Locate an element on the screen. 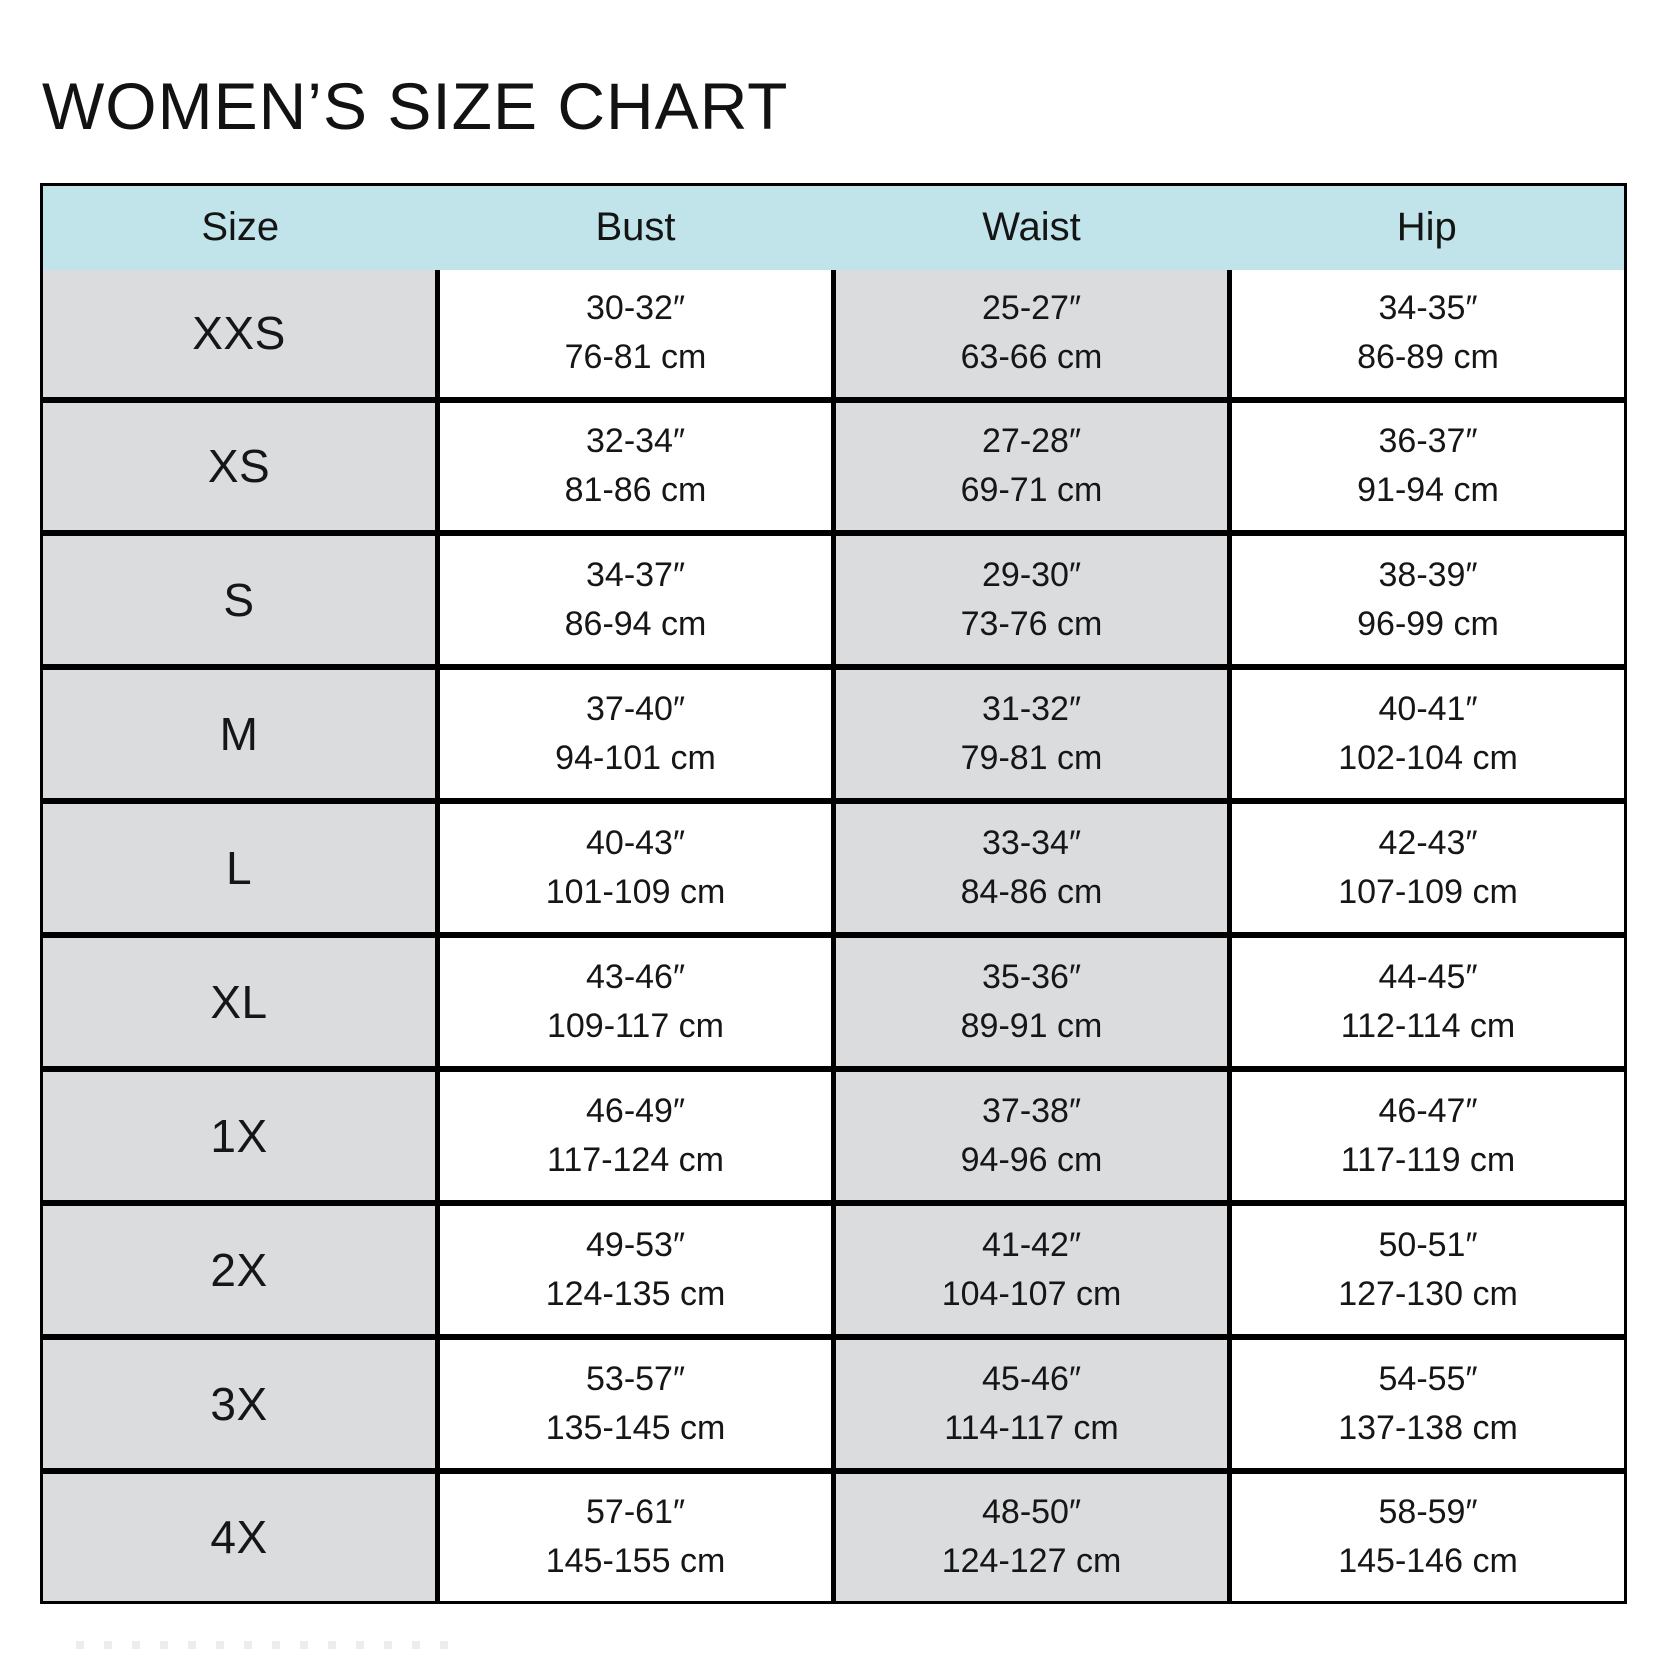  waist-cm: 69-71 cm is located at coordinates (1031, 490).